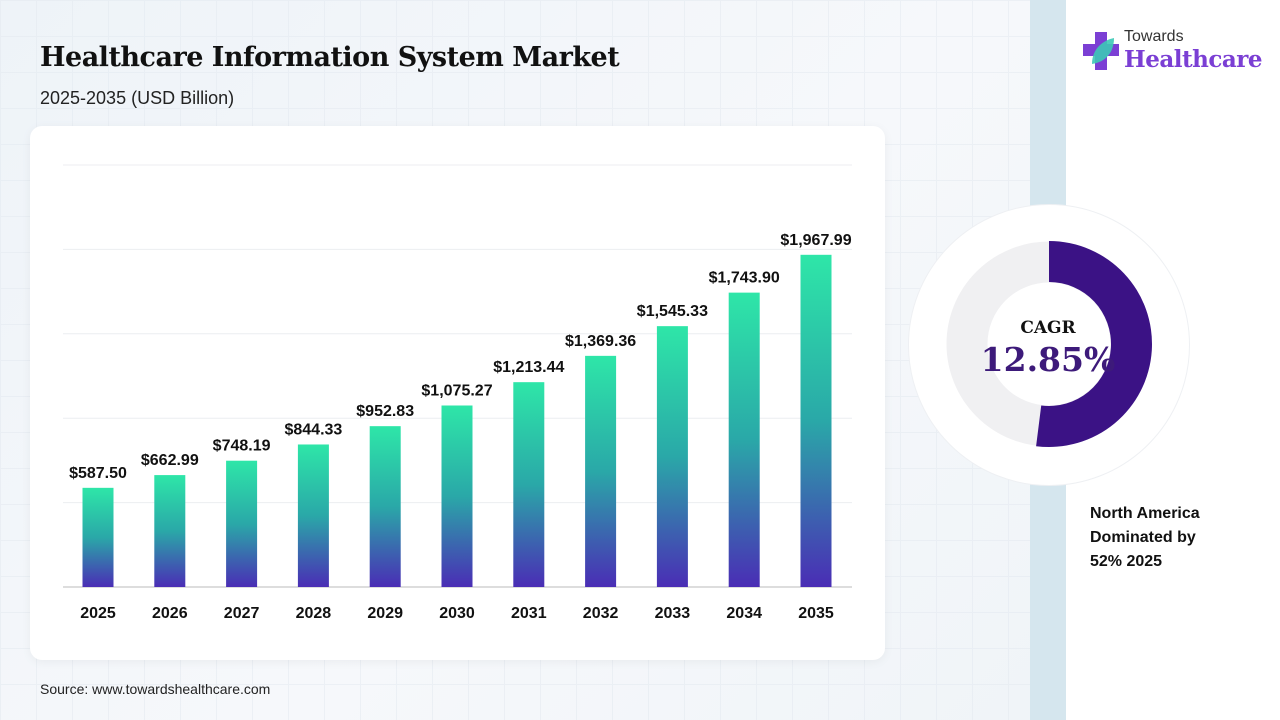 This screenshot has height=720, width=1280. I want to click on x-tick-label: 2028, so click(314, 613).